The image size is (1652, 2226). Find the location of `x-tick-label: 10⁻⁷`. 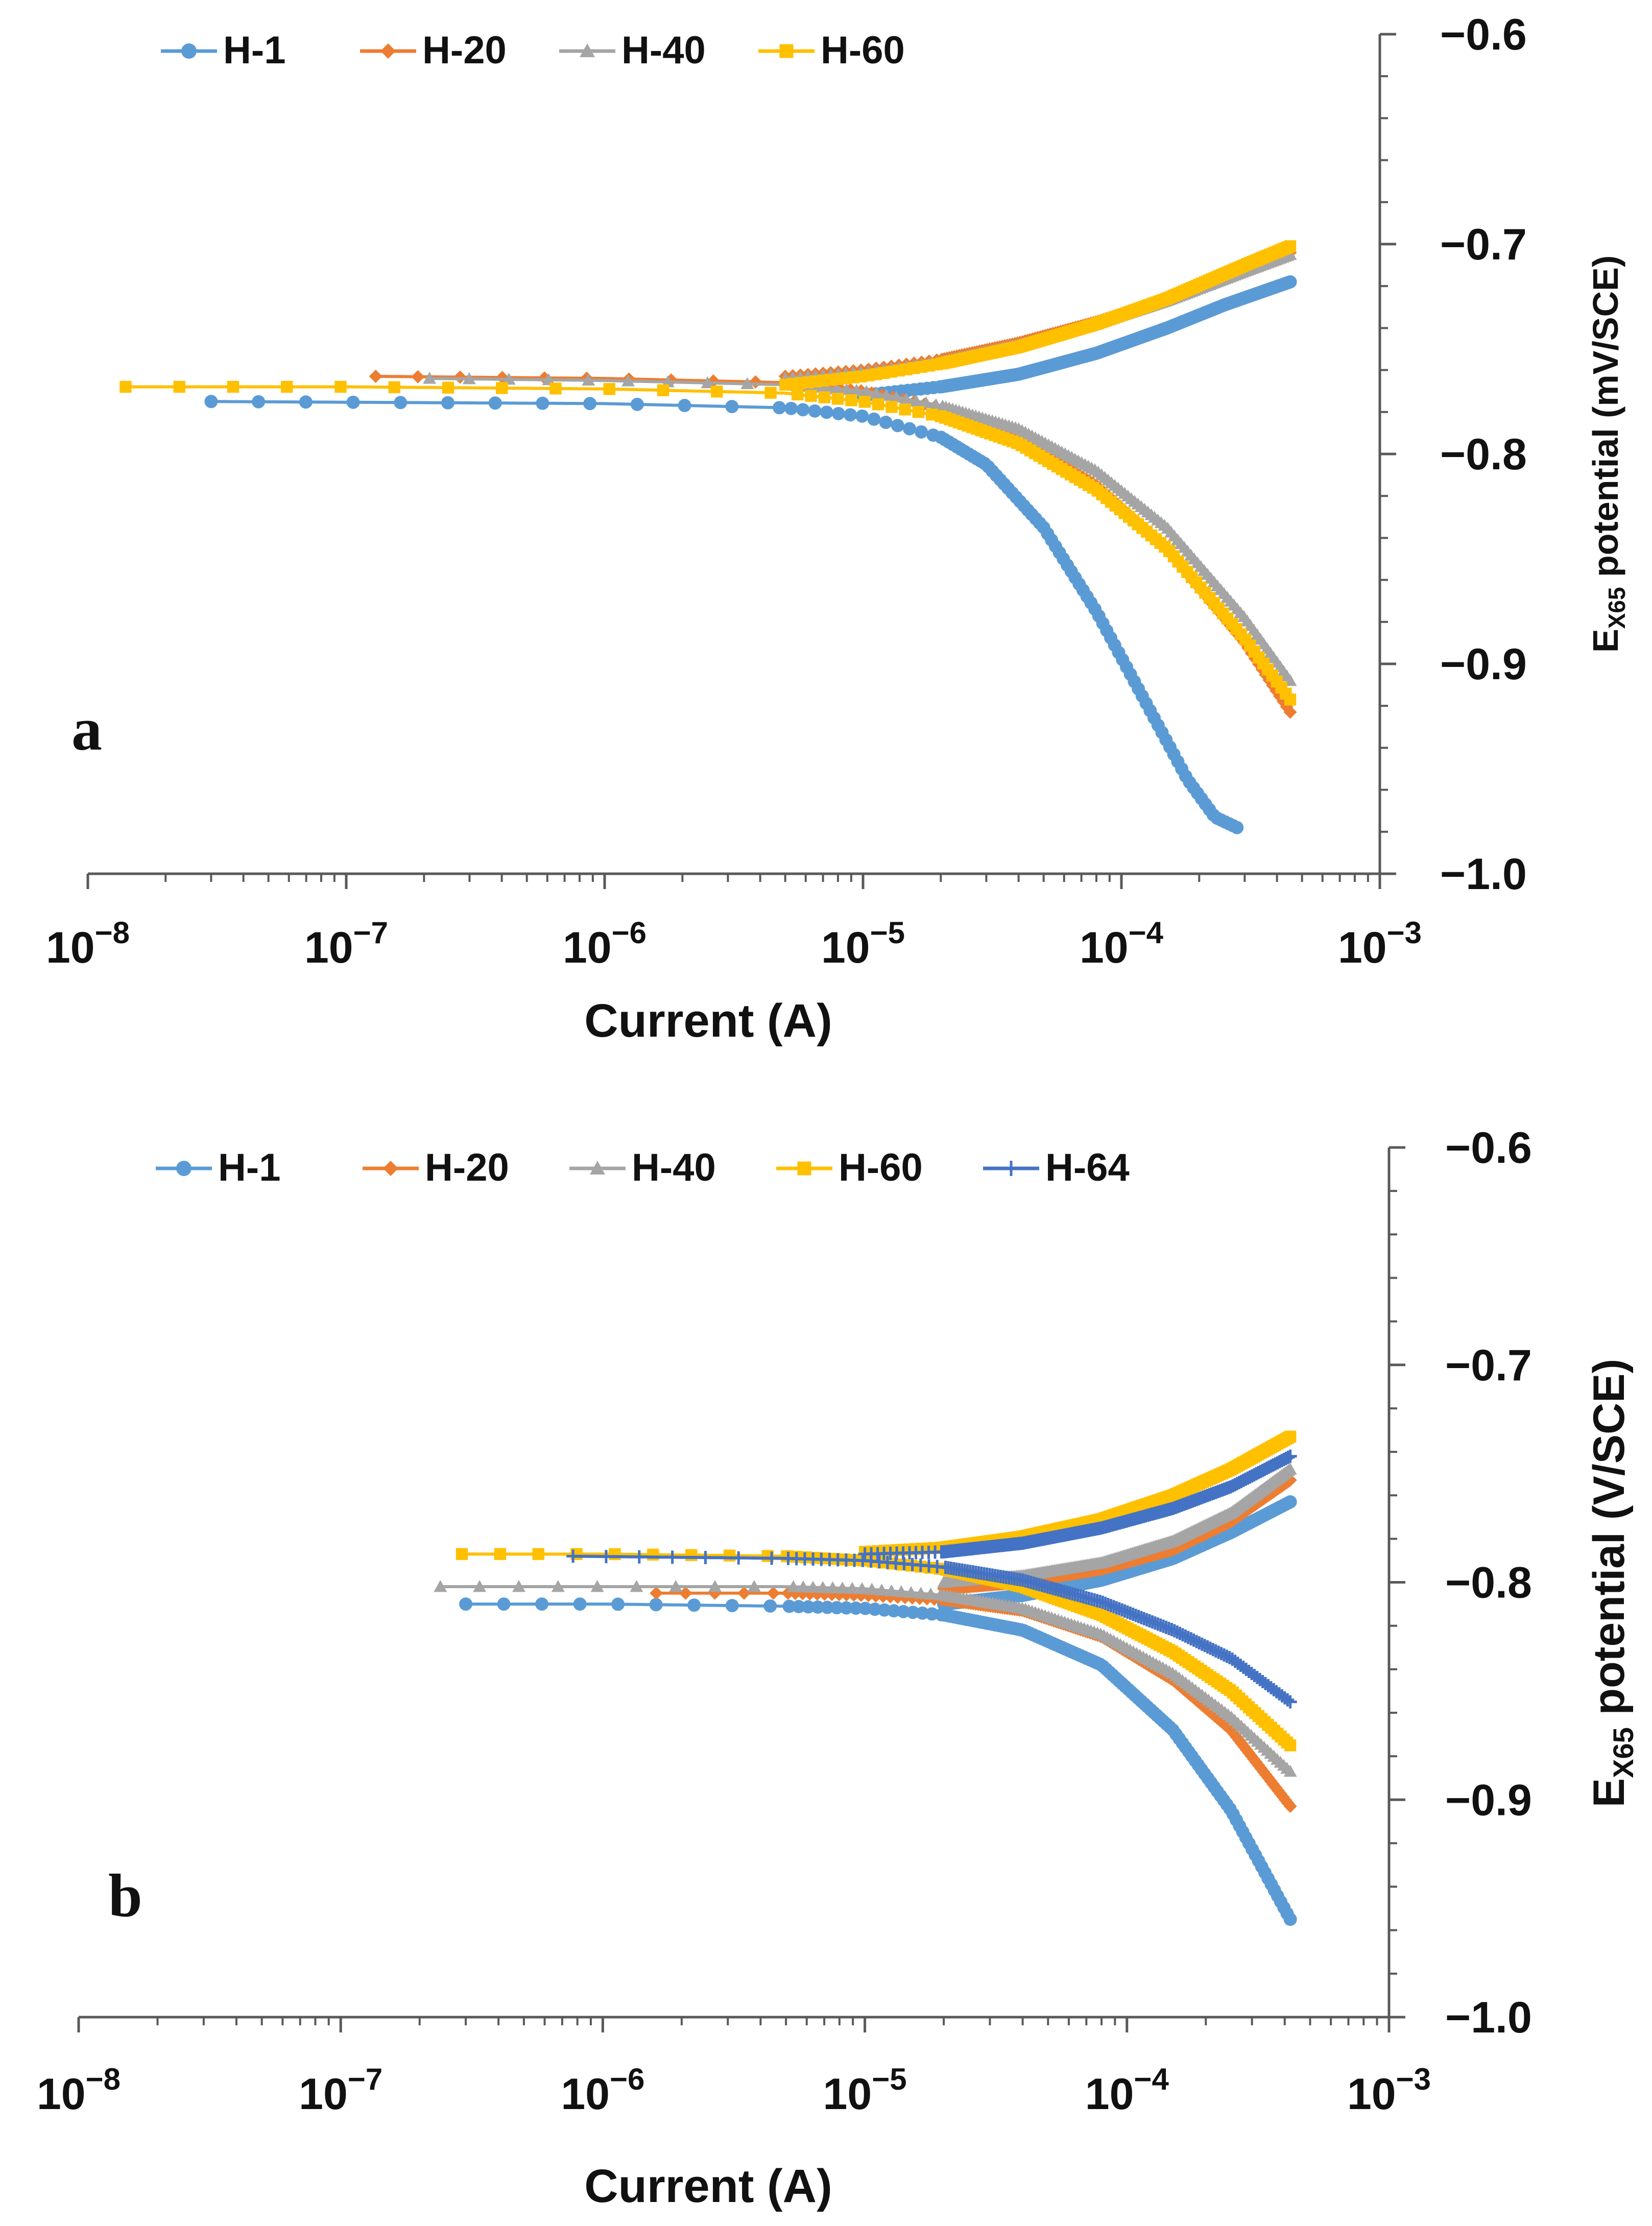

x-tick-label: 10⁻⁷ is located at coordinates (340, 2090).